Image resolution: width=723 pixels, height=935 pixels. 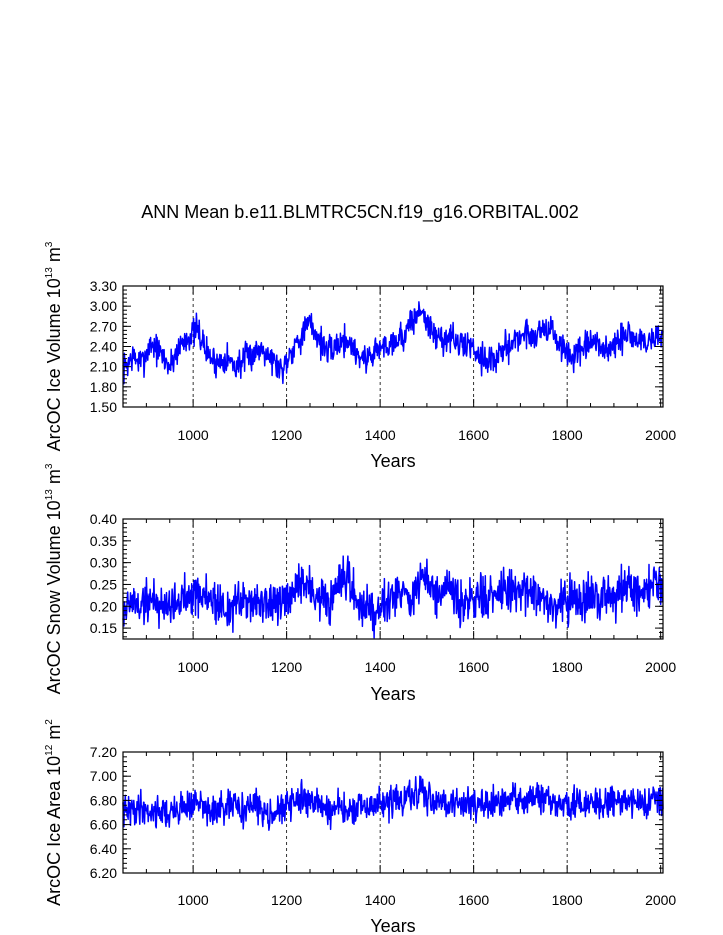 I want to click on series-line-ice-volume, so click(x=393, y=343).